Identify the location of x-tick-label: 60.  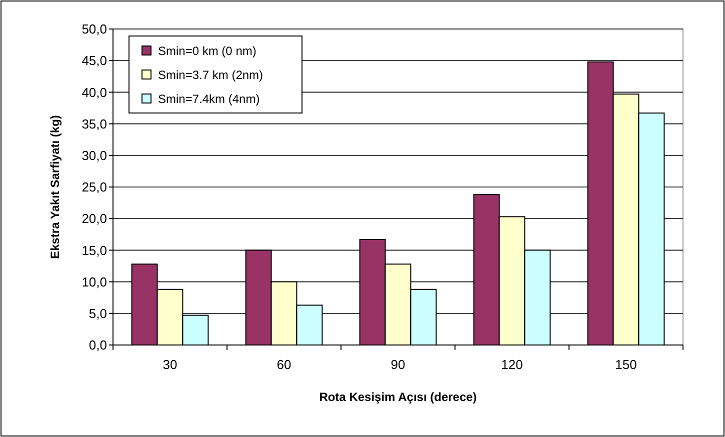
(284, 364).